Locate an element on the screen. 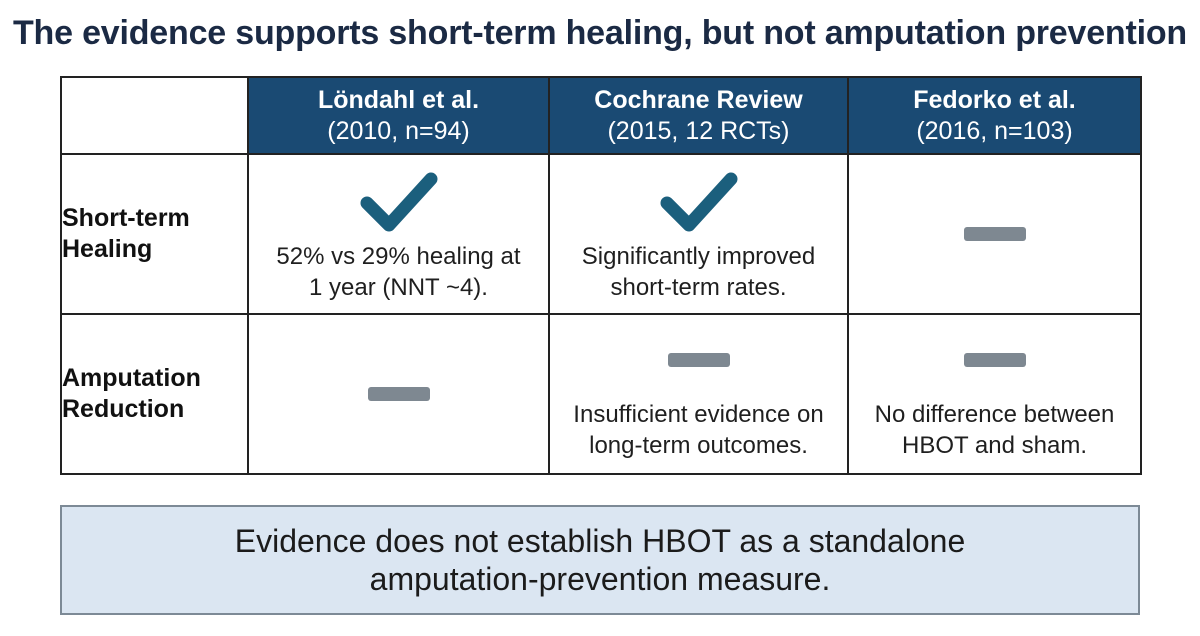 Image resolution: width=1200 pixels, height=636 pixels. table-corner-cell is located at coordinates (154, 115).